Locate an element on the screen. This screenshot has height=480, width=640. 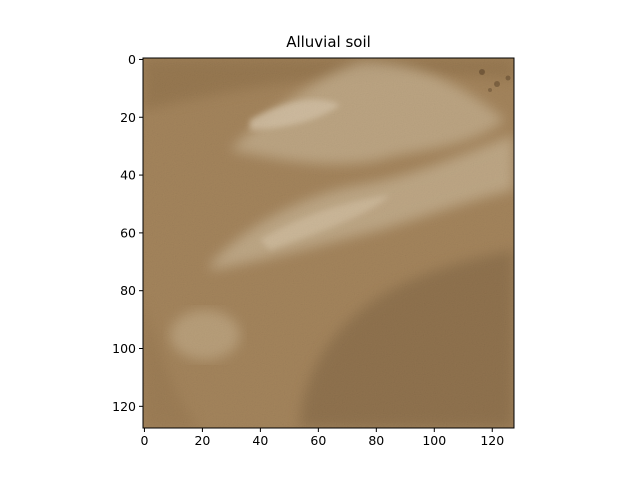
x-tick-label: 0 is located at coordinates (144, 440).